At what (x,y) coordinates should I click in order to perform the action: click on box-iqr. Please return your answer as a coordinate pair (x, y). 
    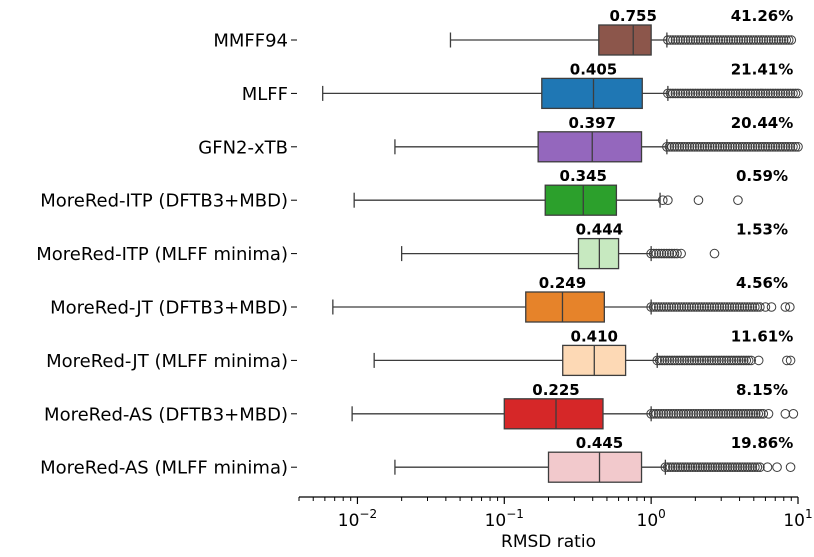
    Looking at the image, I should click on (598, 253).